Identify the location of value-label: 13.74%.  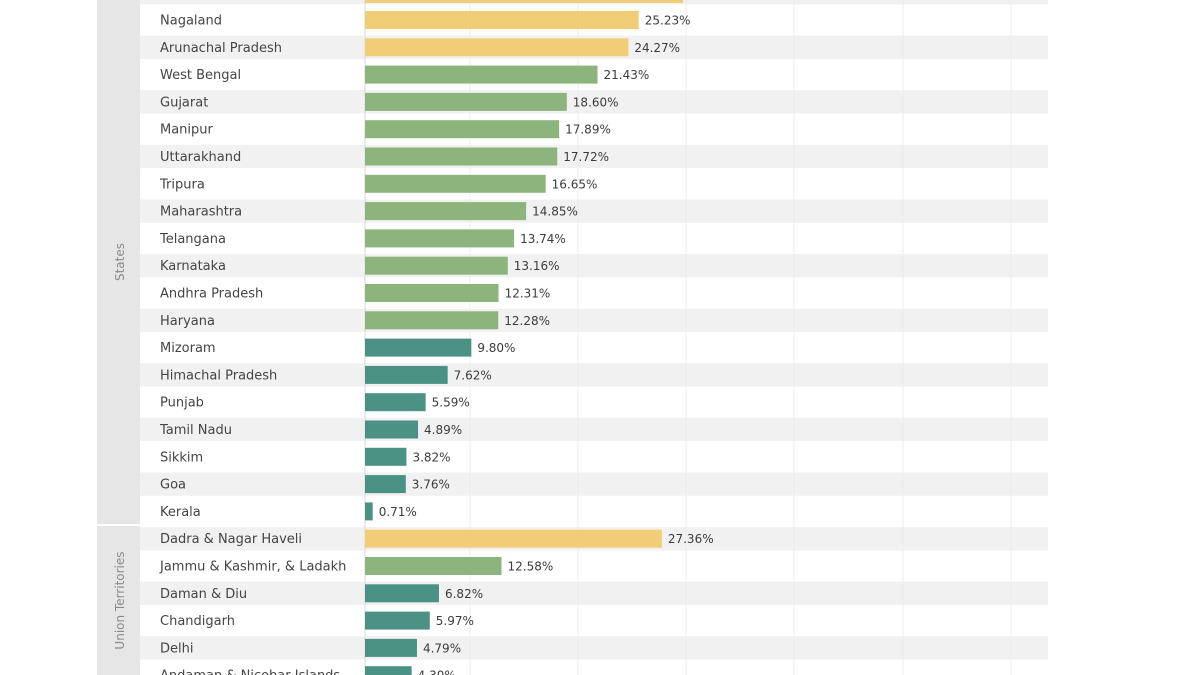
(543, 239).